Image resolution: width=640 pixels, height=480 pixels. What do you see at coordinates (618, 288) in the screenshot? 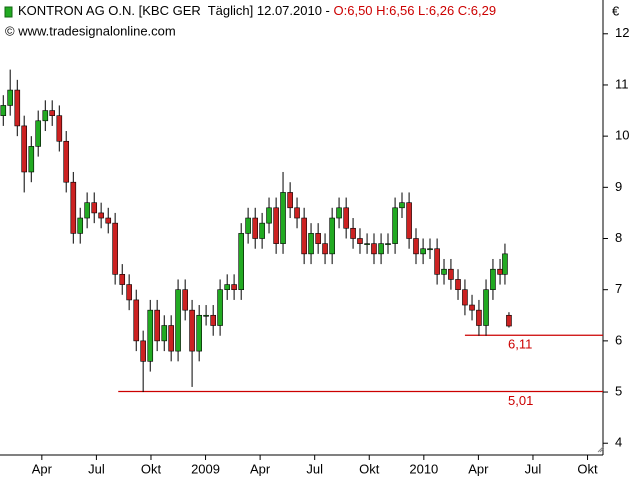
I see `y-tick-label: 7` at bounding box center [618, 288].